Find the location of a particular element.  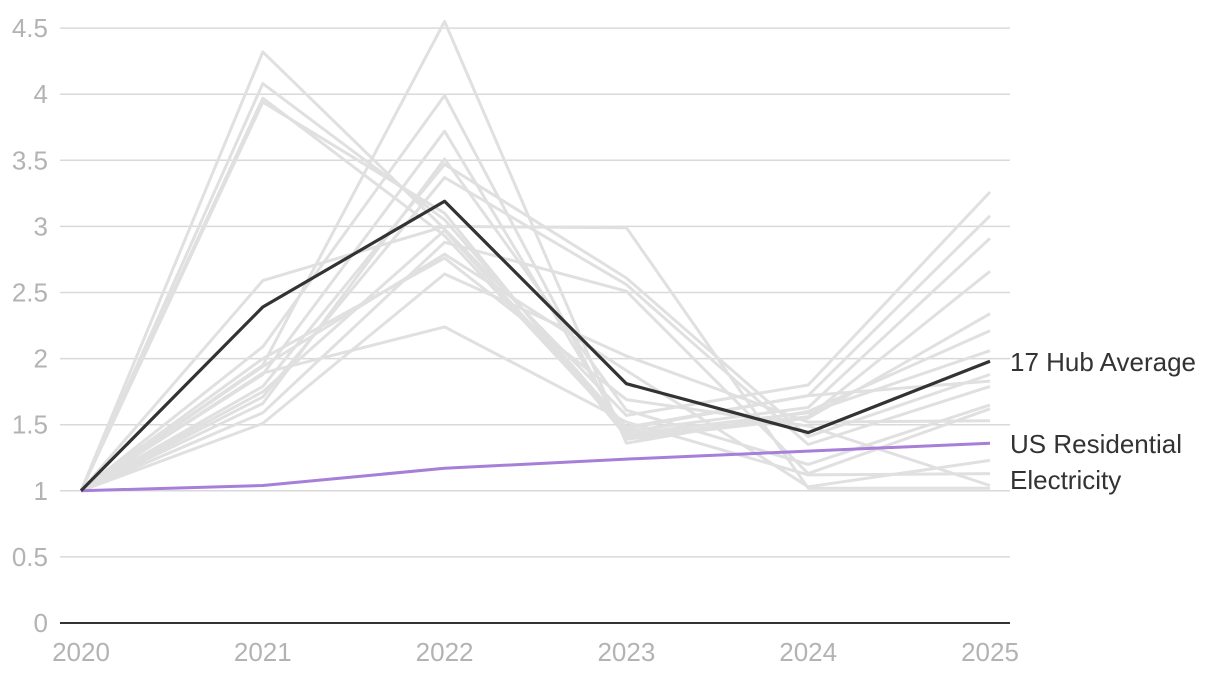

y-axis-tick-labels: 0 0.5 1 1.5 2 2.5 3 3.5 4 4.5 is located at coordinates (30, 325).